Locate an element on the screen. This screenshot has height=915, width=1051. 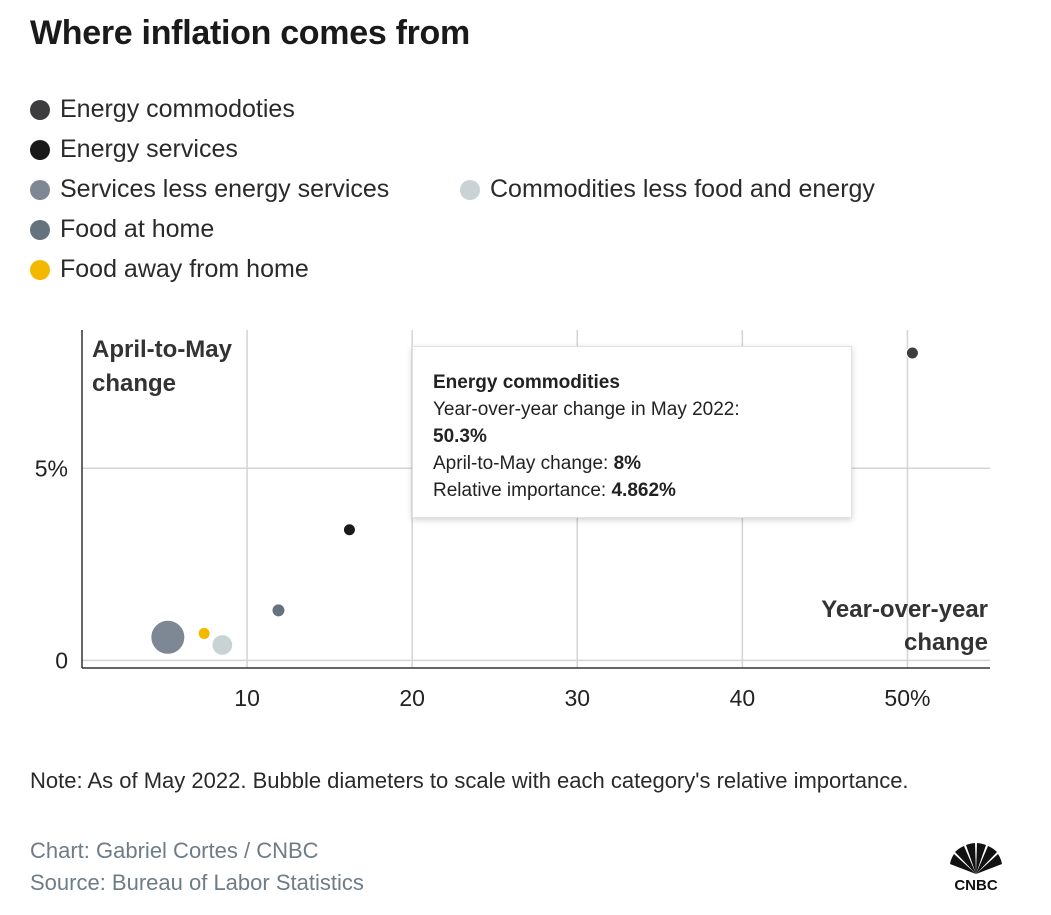
legend-label: Energy commodoties is located at coordinates (177, 109).